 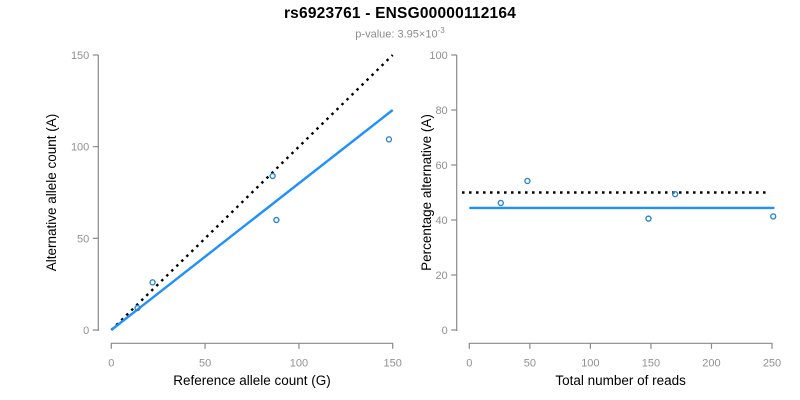 What do you see at coordinates (441, 221) in the screenshot?
I see `y-tick-label: 40` at bounding box center [441, 221].